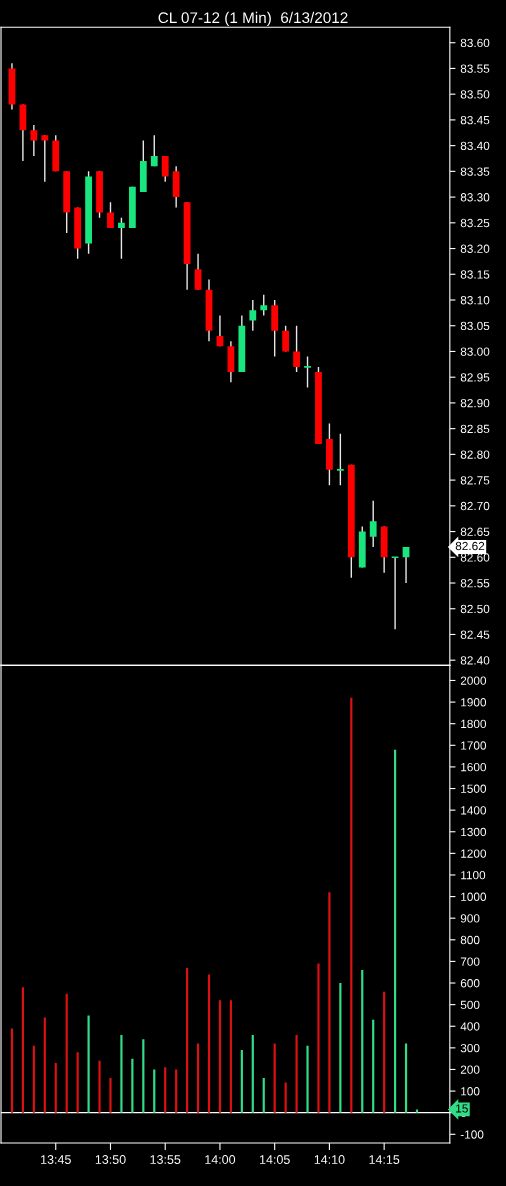 The image size is (506, 1186). What do you see at coordinates (470, 1026) in the screenshot?
I see `y-tick-label: 400` at bounding box center [470, 1026].